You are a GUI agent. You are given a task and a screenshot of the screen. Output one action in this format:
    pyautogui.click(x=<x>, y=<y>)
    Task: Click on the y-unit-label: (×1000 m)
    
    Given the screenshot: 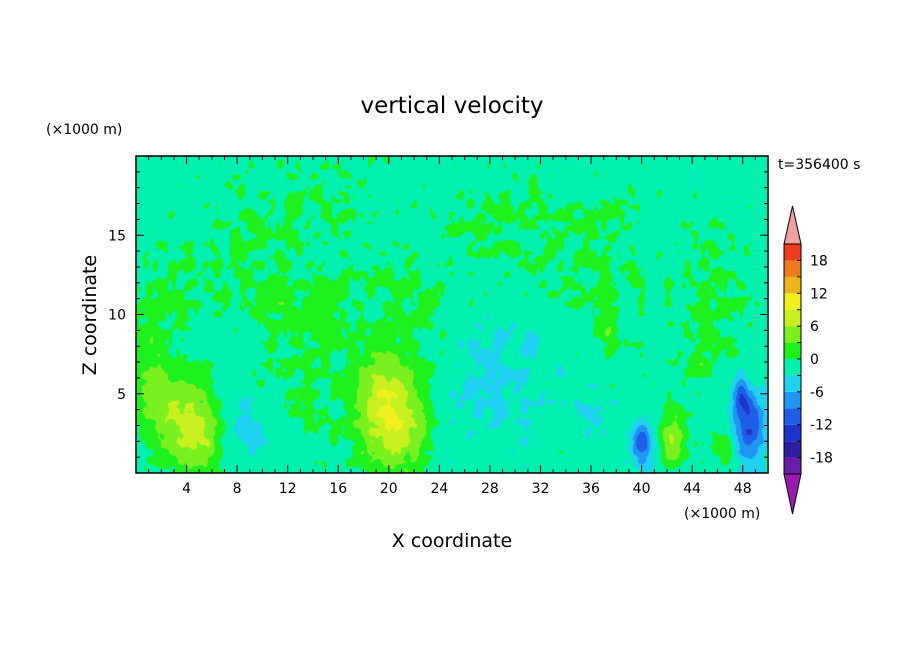 What is the action you would take?
    pyautogui.click(x=84, y=130)
    